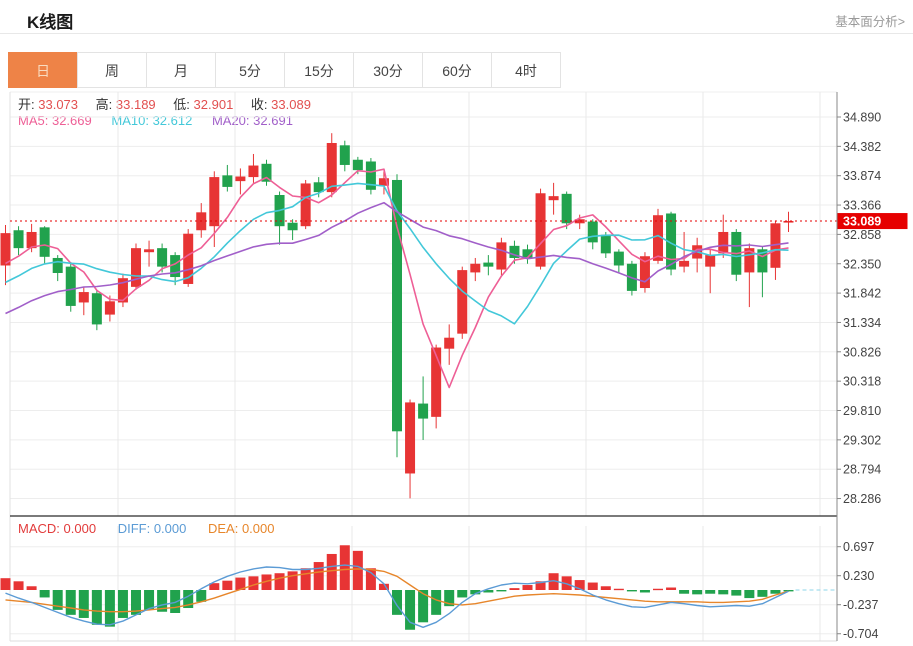 This screenshot has width=913, height=646. Describe the element at coordinates (862, 264) in the screenshot. I see `svg-text: 32.350` at that location.